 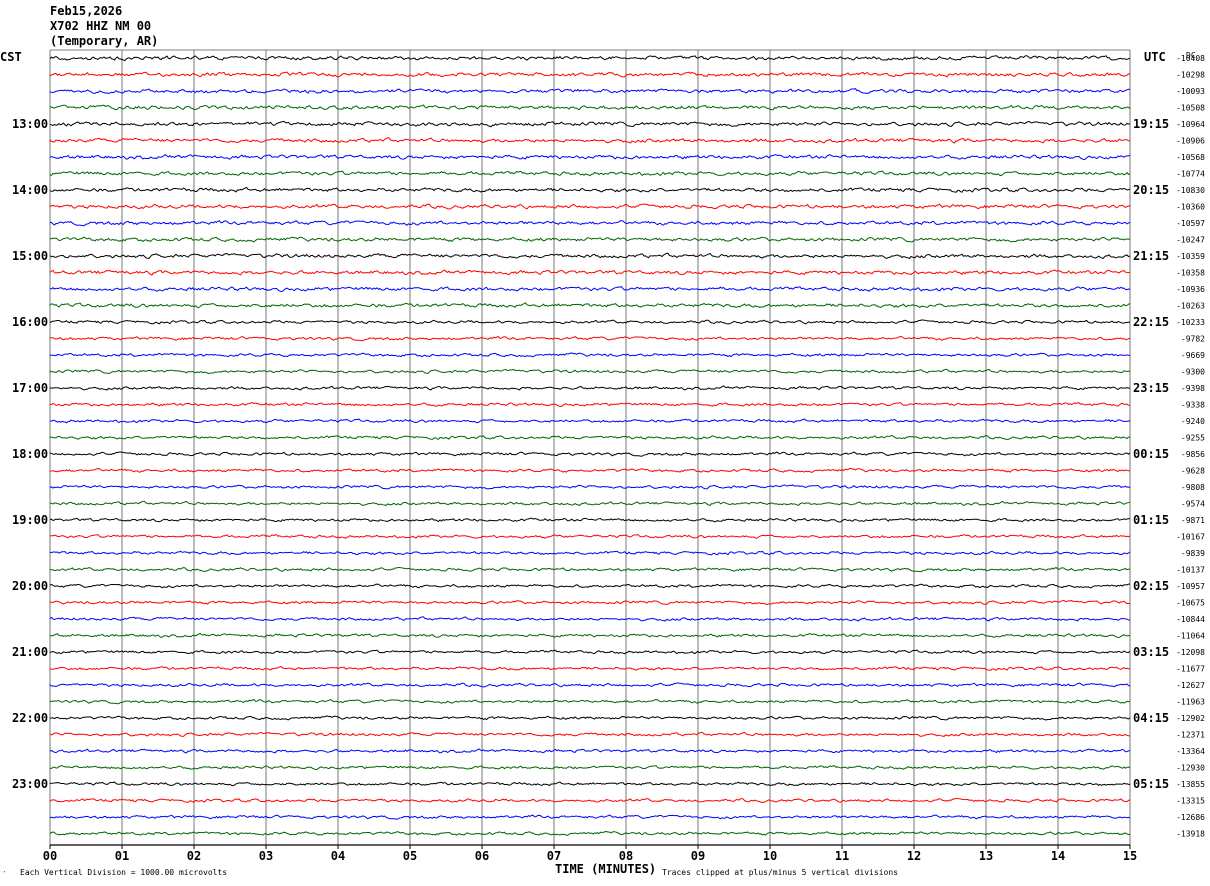 What do you see at coordinates (482, 856) in the screenshot?
I see `x-tick-label-06: 06` at bounding box center [482, 856].